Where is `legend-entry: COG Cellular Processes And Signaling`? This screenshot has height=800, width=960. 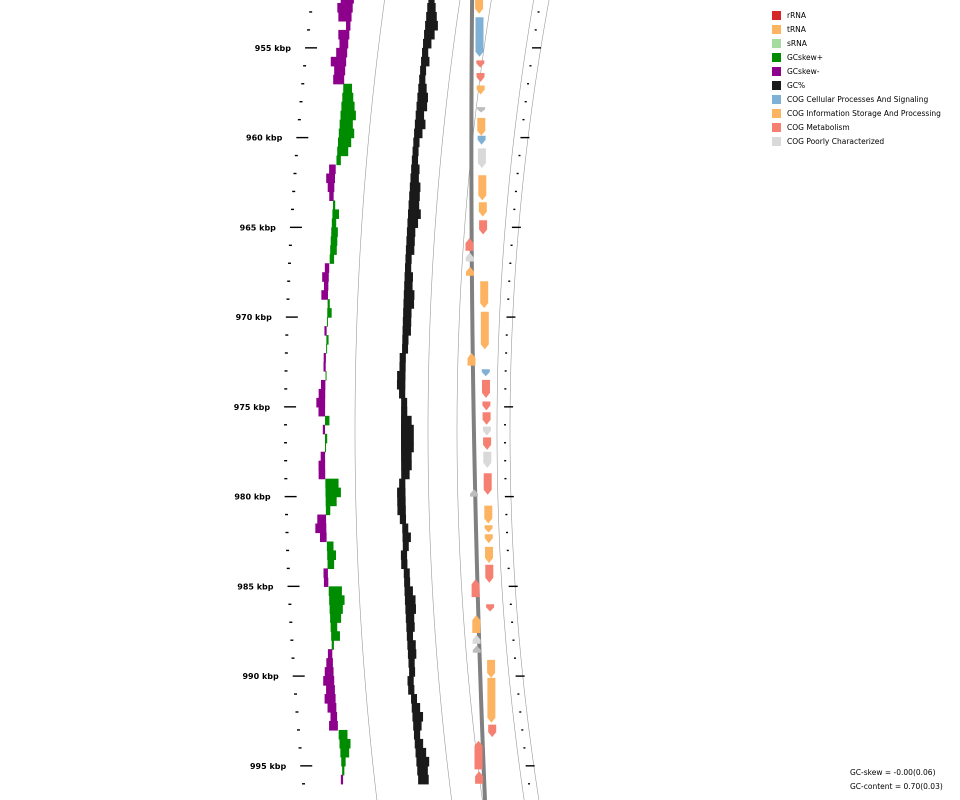
legend-entry: COG Cellular Processes And Signaling is located at coordinates (856, 99).